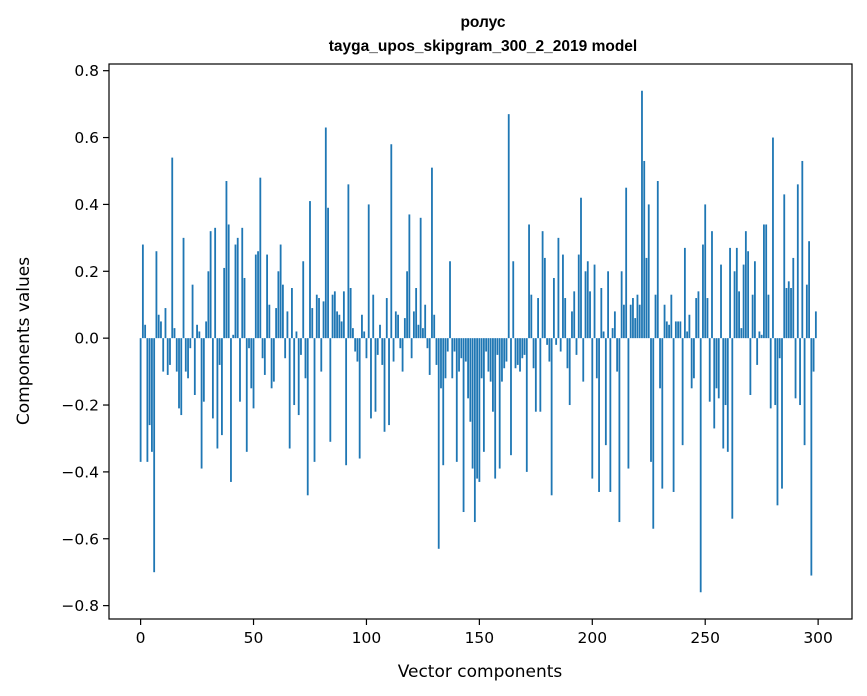 The height and width of the screenshot is (696, 867). Describe the element at coordinates (818, 638) in the screenshot. I see `x-tick-label: 300` at that location.